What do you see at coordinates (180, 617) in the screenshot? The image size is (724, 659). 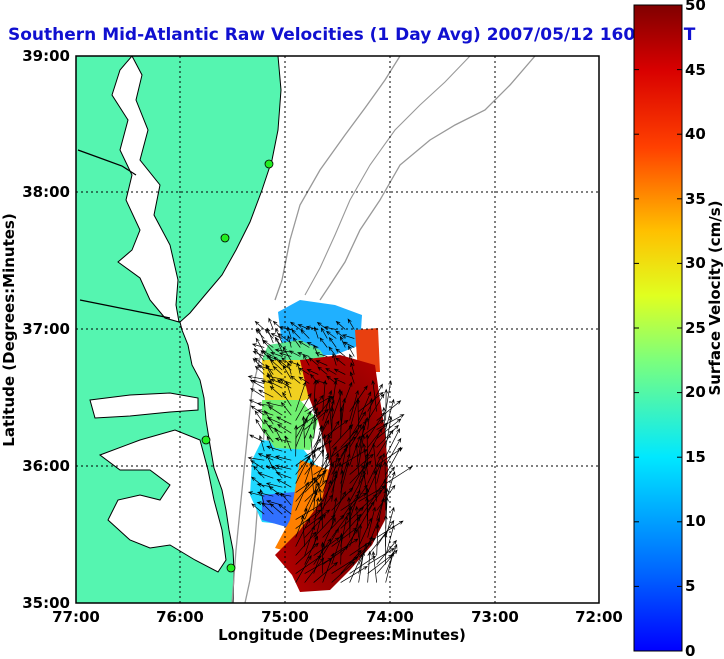 I see `x-tick-label: 76:00` at bounding box center [180, 617].